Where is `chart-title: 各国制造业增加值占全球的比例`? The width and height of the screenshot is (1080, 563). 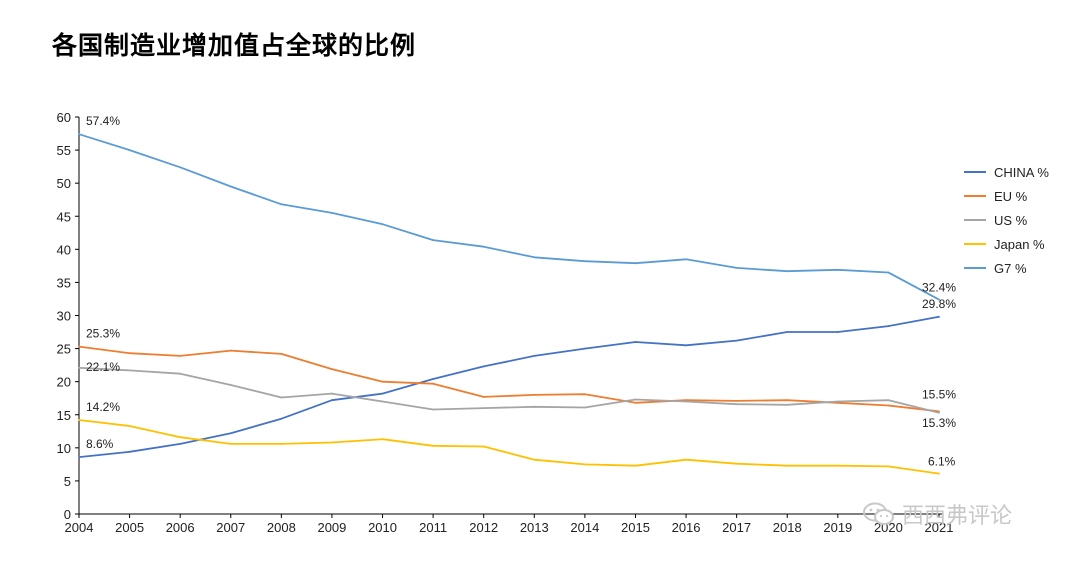
chart-title: 各国制造业增加值占全球的比例 is located at coordinates (234, 45).